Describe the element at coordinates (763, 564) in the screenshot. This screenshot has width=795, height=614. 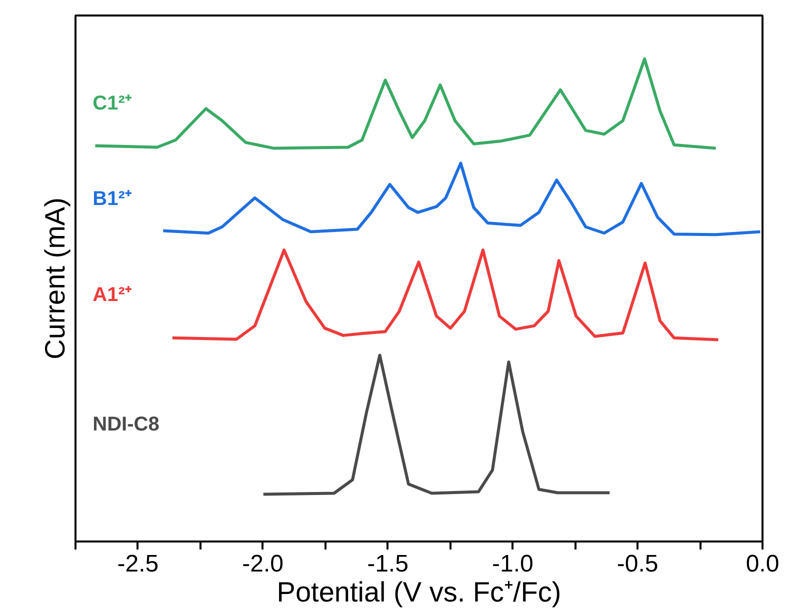
I see `x-tick-label: 0.0` at that location.